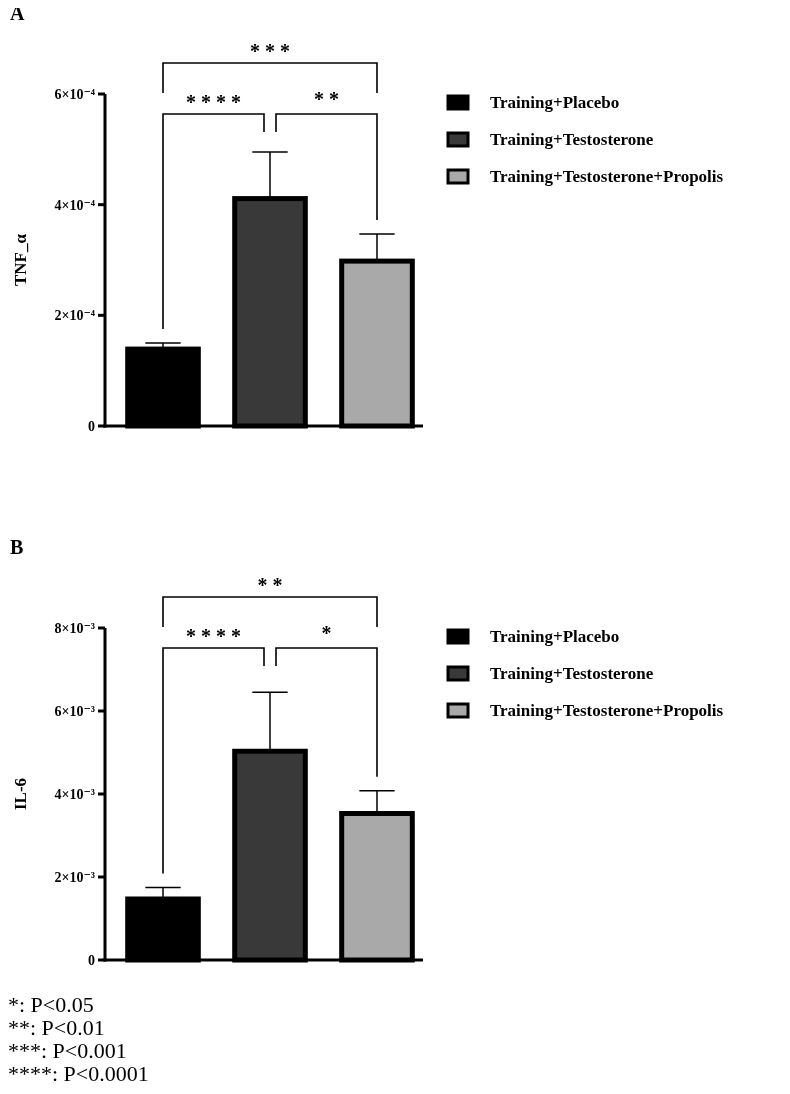 This screenshot has height=1094, width=790. Describe the element at coordinates (75, 94) in the screenshot. I see `y-tick-label: 6×10⁻⁴` at that location.